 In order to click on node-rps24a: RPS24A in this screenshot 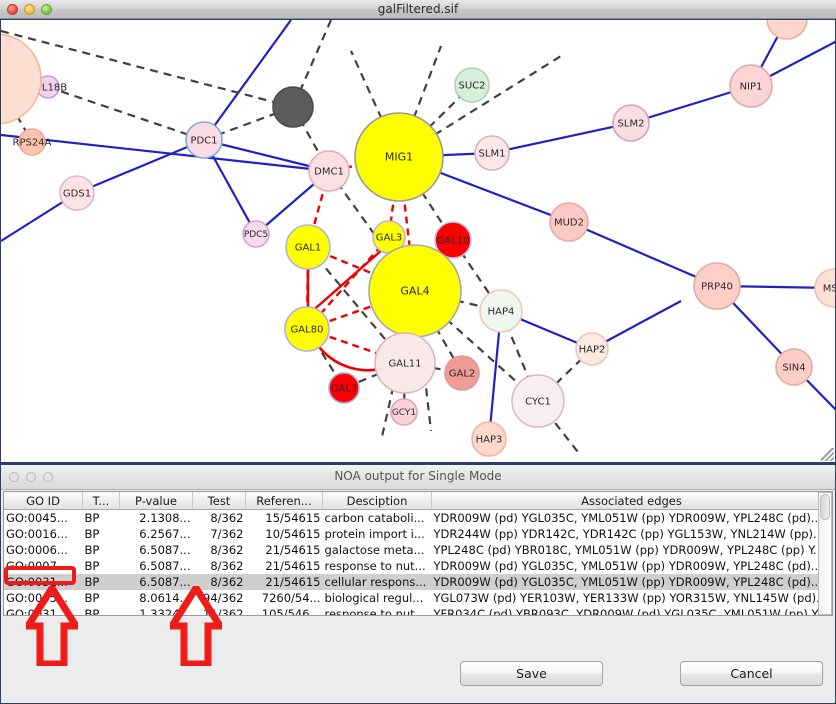, I will do `click(32, 142)`.